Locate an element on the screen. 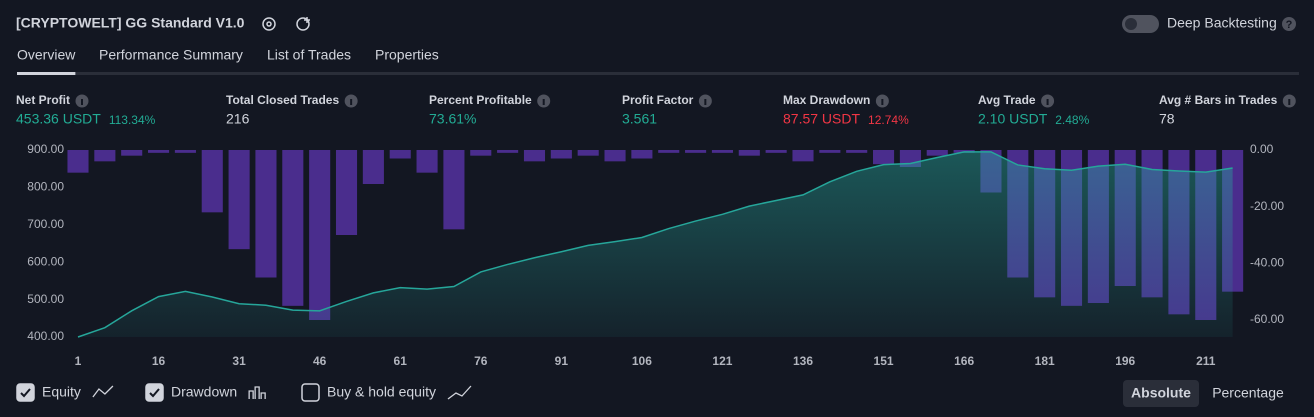  y-tick-label: 700.00 is located at coordinates (45, 224).